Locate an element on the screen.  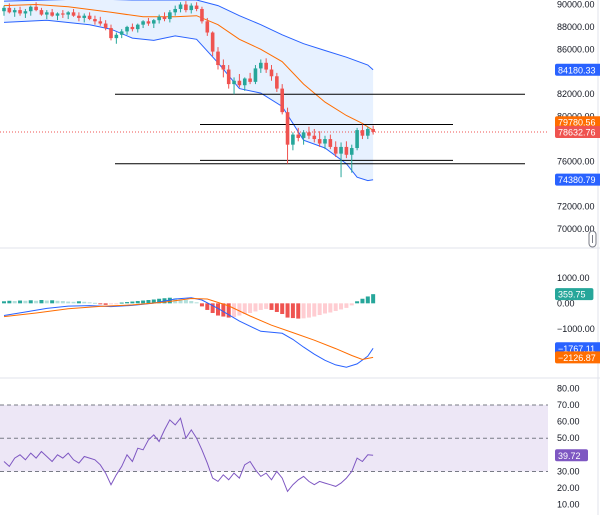
bollinger-upper-line is located at coordinates (188, 35).